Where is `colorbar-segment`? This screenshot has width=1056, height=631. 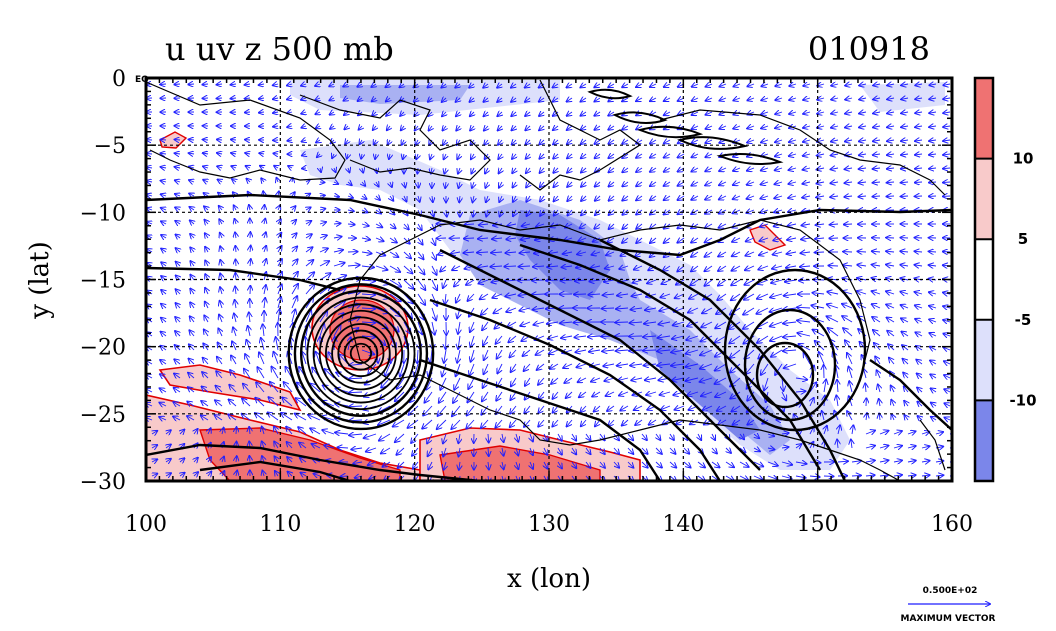
colorbar-segment is located at coordinates (984, 440).